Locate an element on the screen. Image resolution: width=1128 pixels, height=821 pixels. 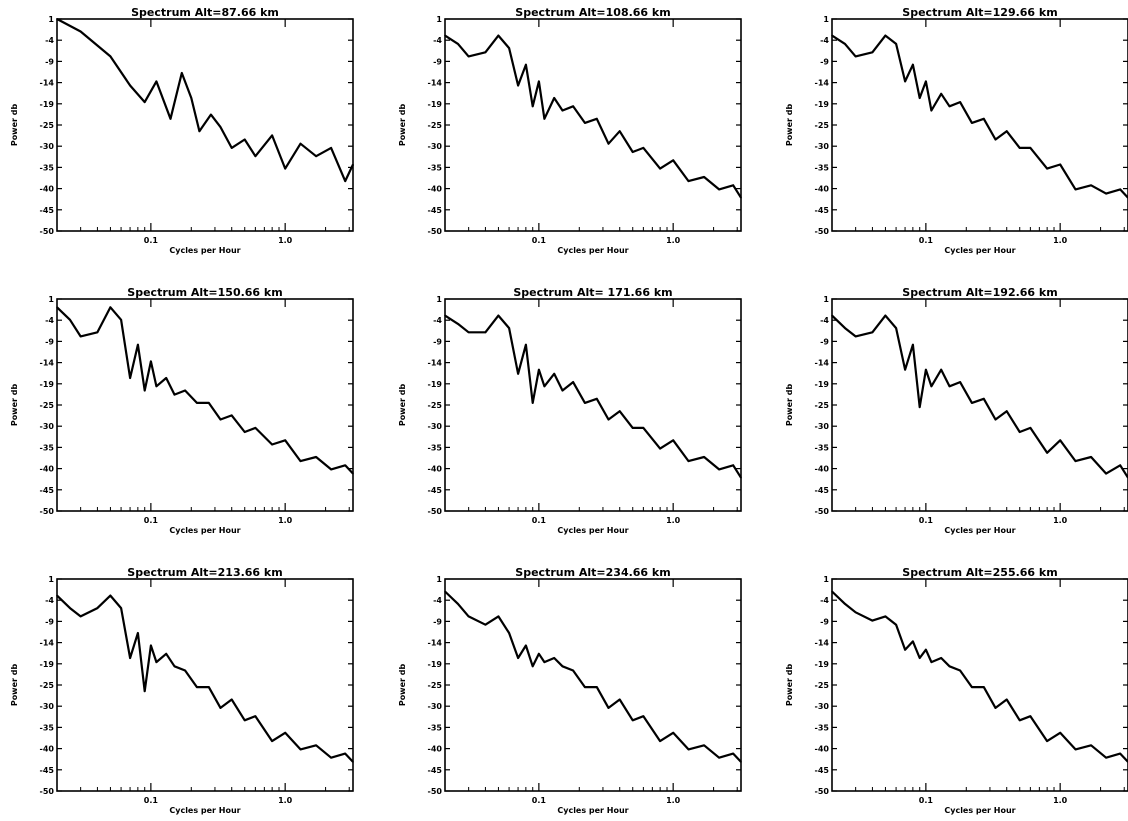
x-tick-label: 0.1 is located at coordinates (926, 240).